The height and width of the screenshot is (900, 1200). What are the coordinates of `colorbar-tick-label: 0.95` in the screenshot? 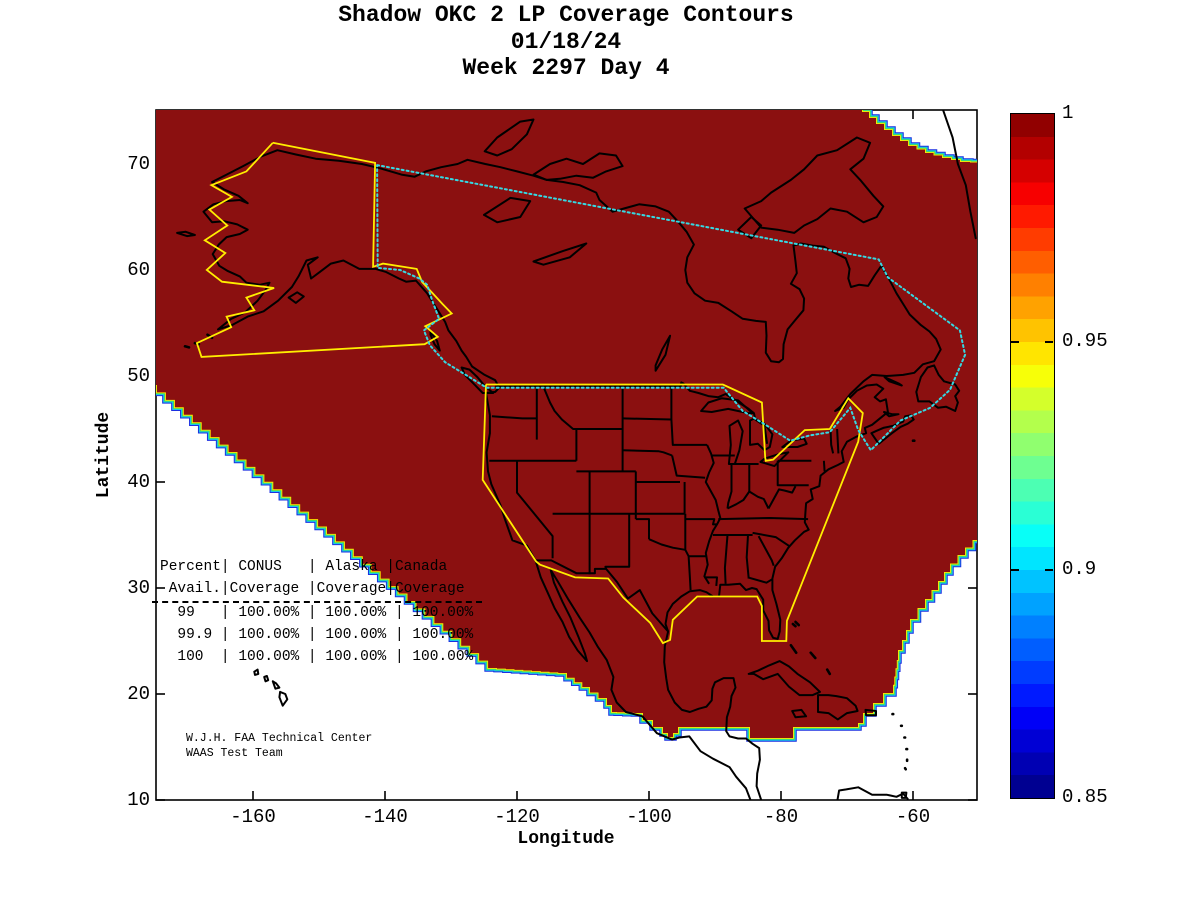 It's located at (1085, 341).